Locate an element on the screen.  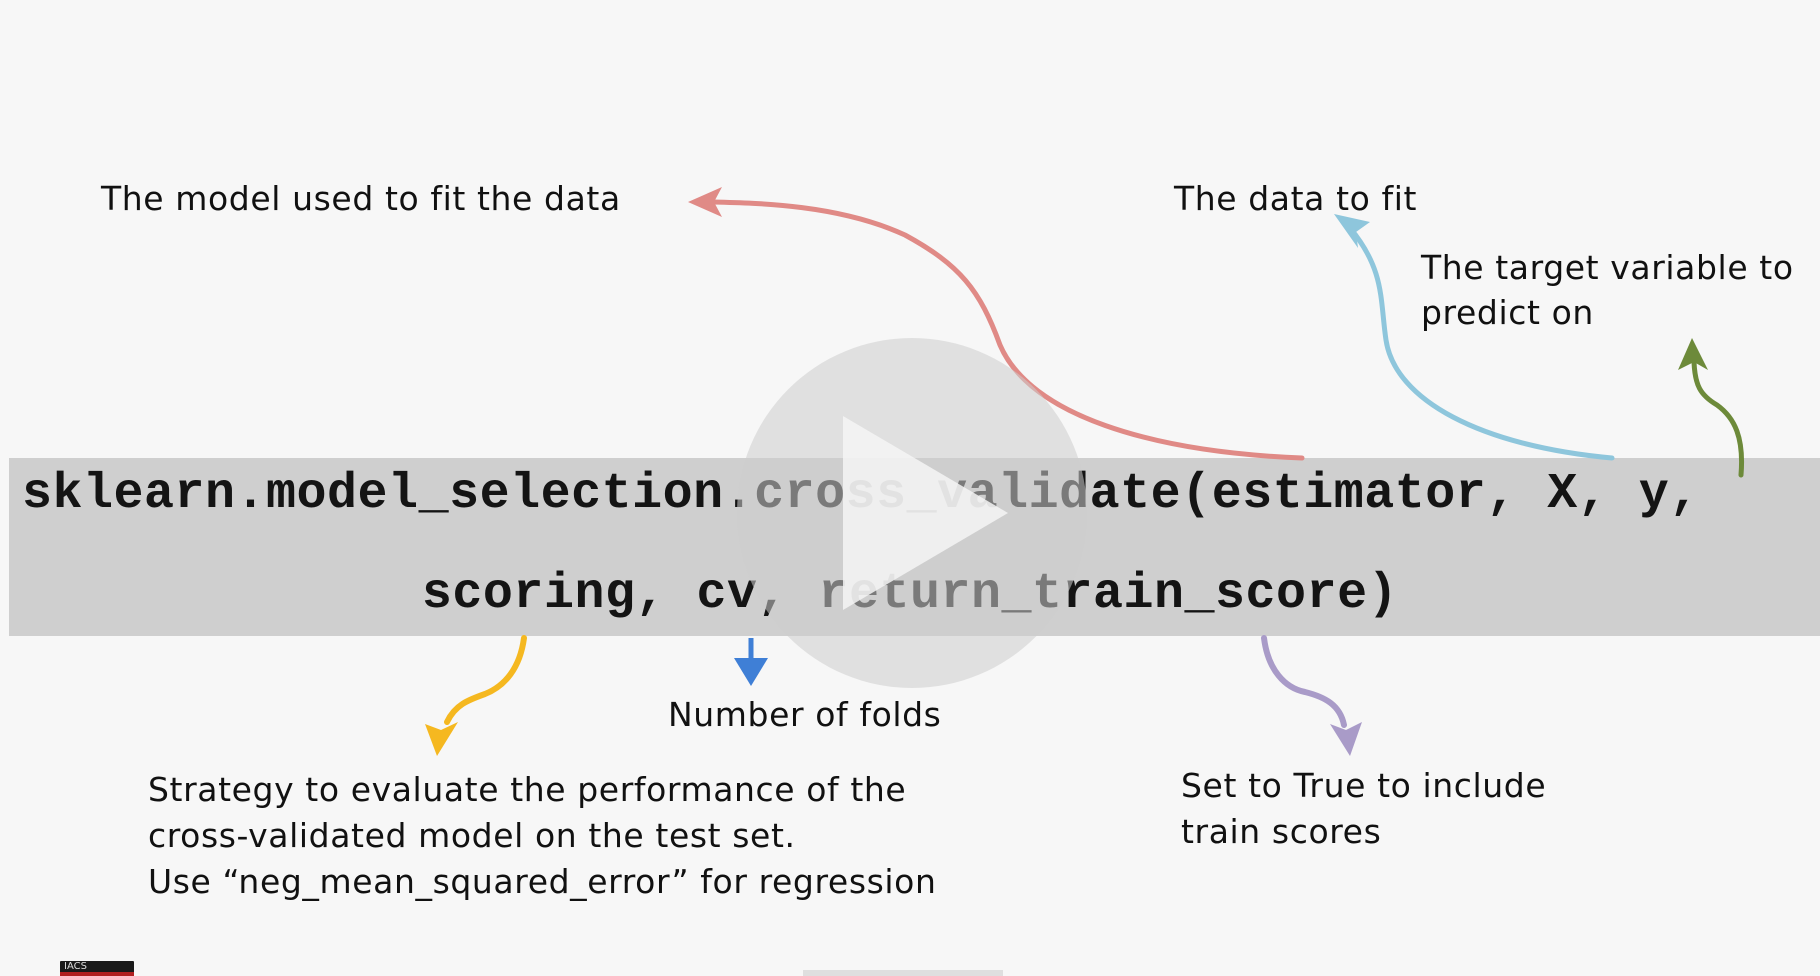
return-train-score-annotation-line2: train scores is located at coordinates (1281, 831).